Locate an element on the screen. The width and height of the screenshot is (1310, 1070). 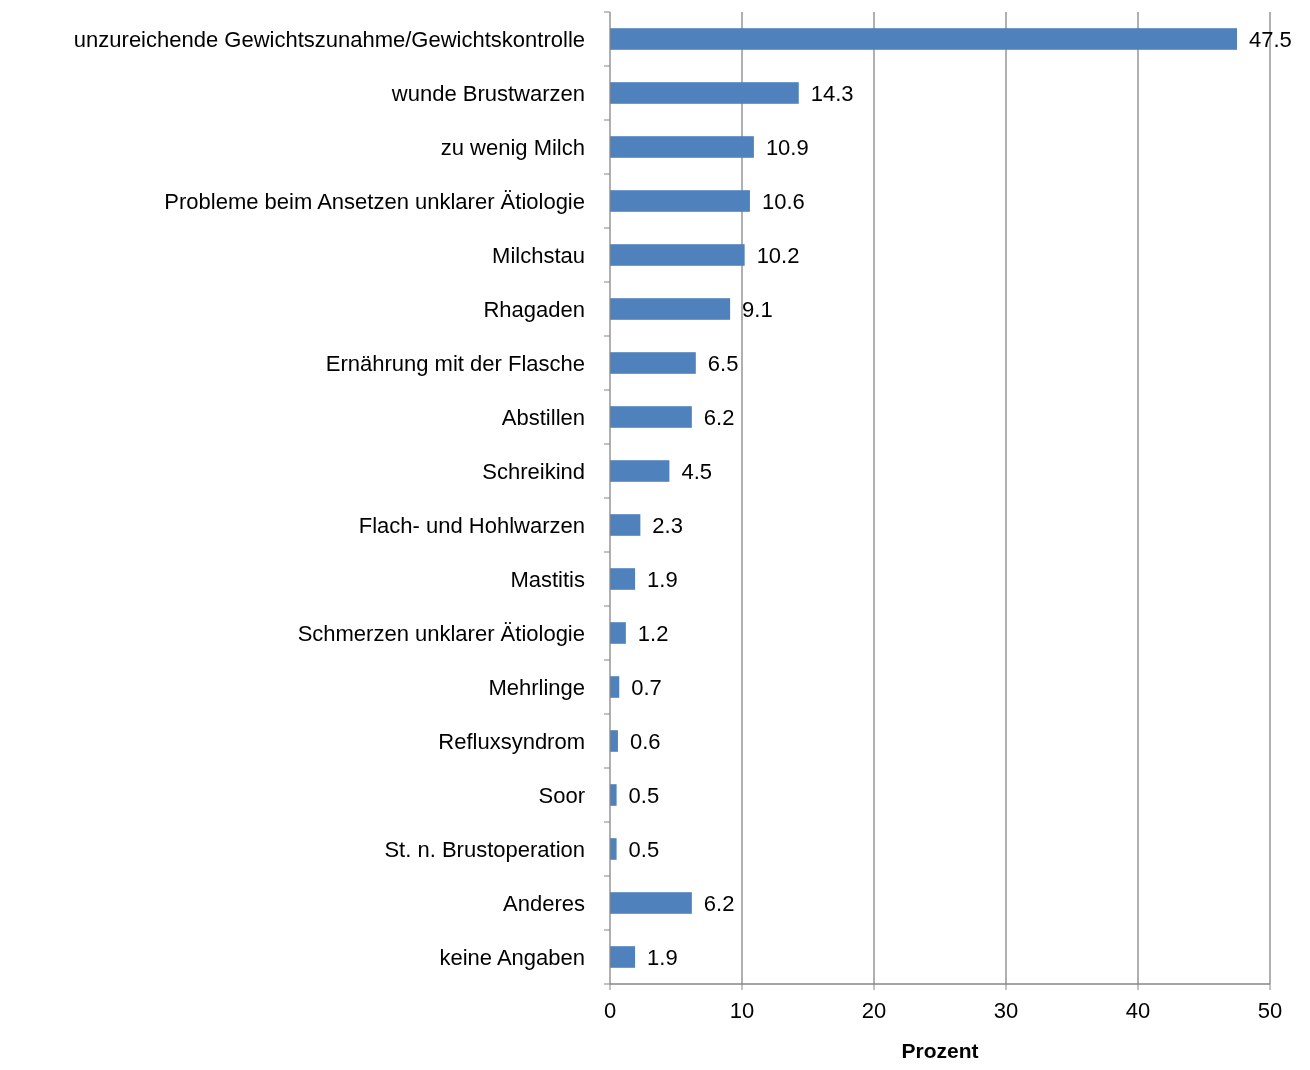
data-label: 0.7 is located at coordinates (646, 687).